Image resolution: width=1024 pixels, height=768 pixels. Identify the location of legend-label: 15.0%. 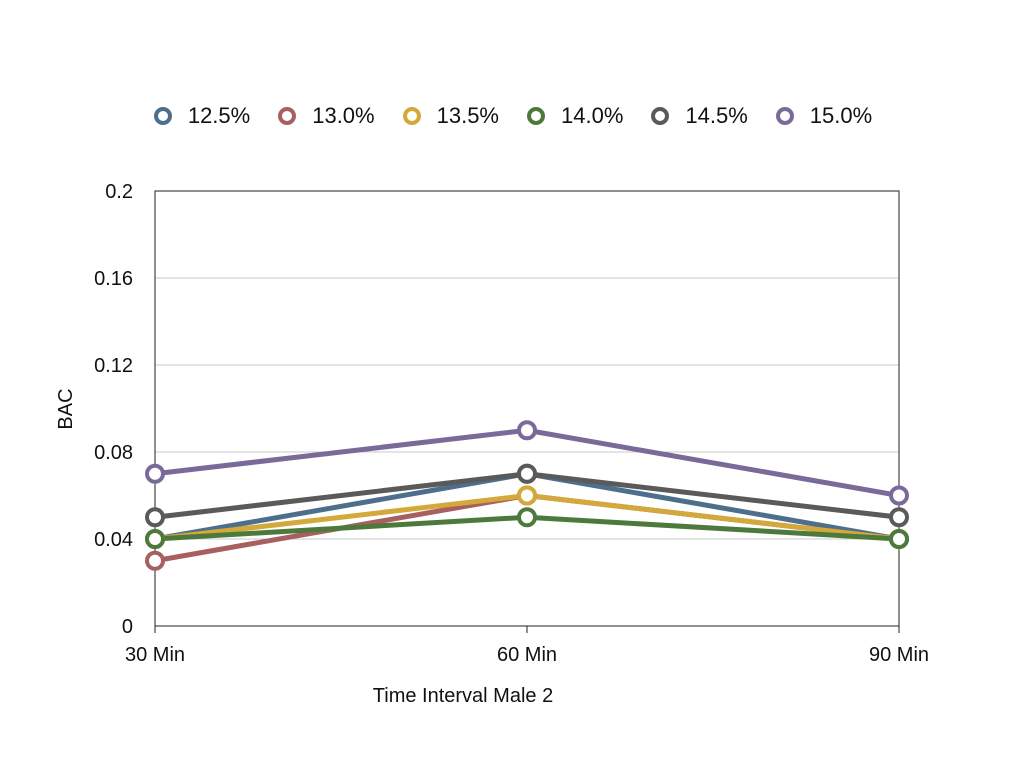
(841, 115).